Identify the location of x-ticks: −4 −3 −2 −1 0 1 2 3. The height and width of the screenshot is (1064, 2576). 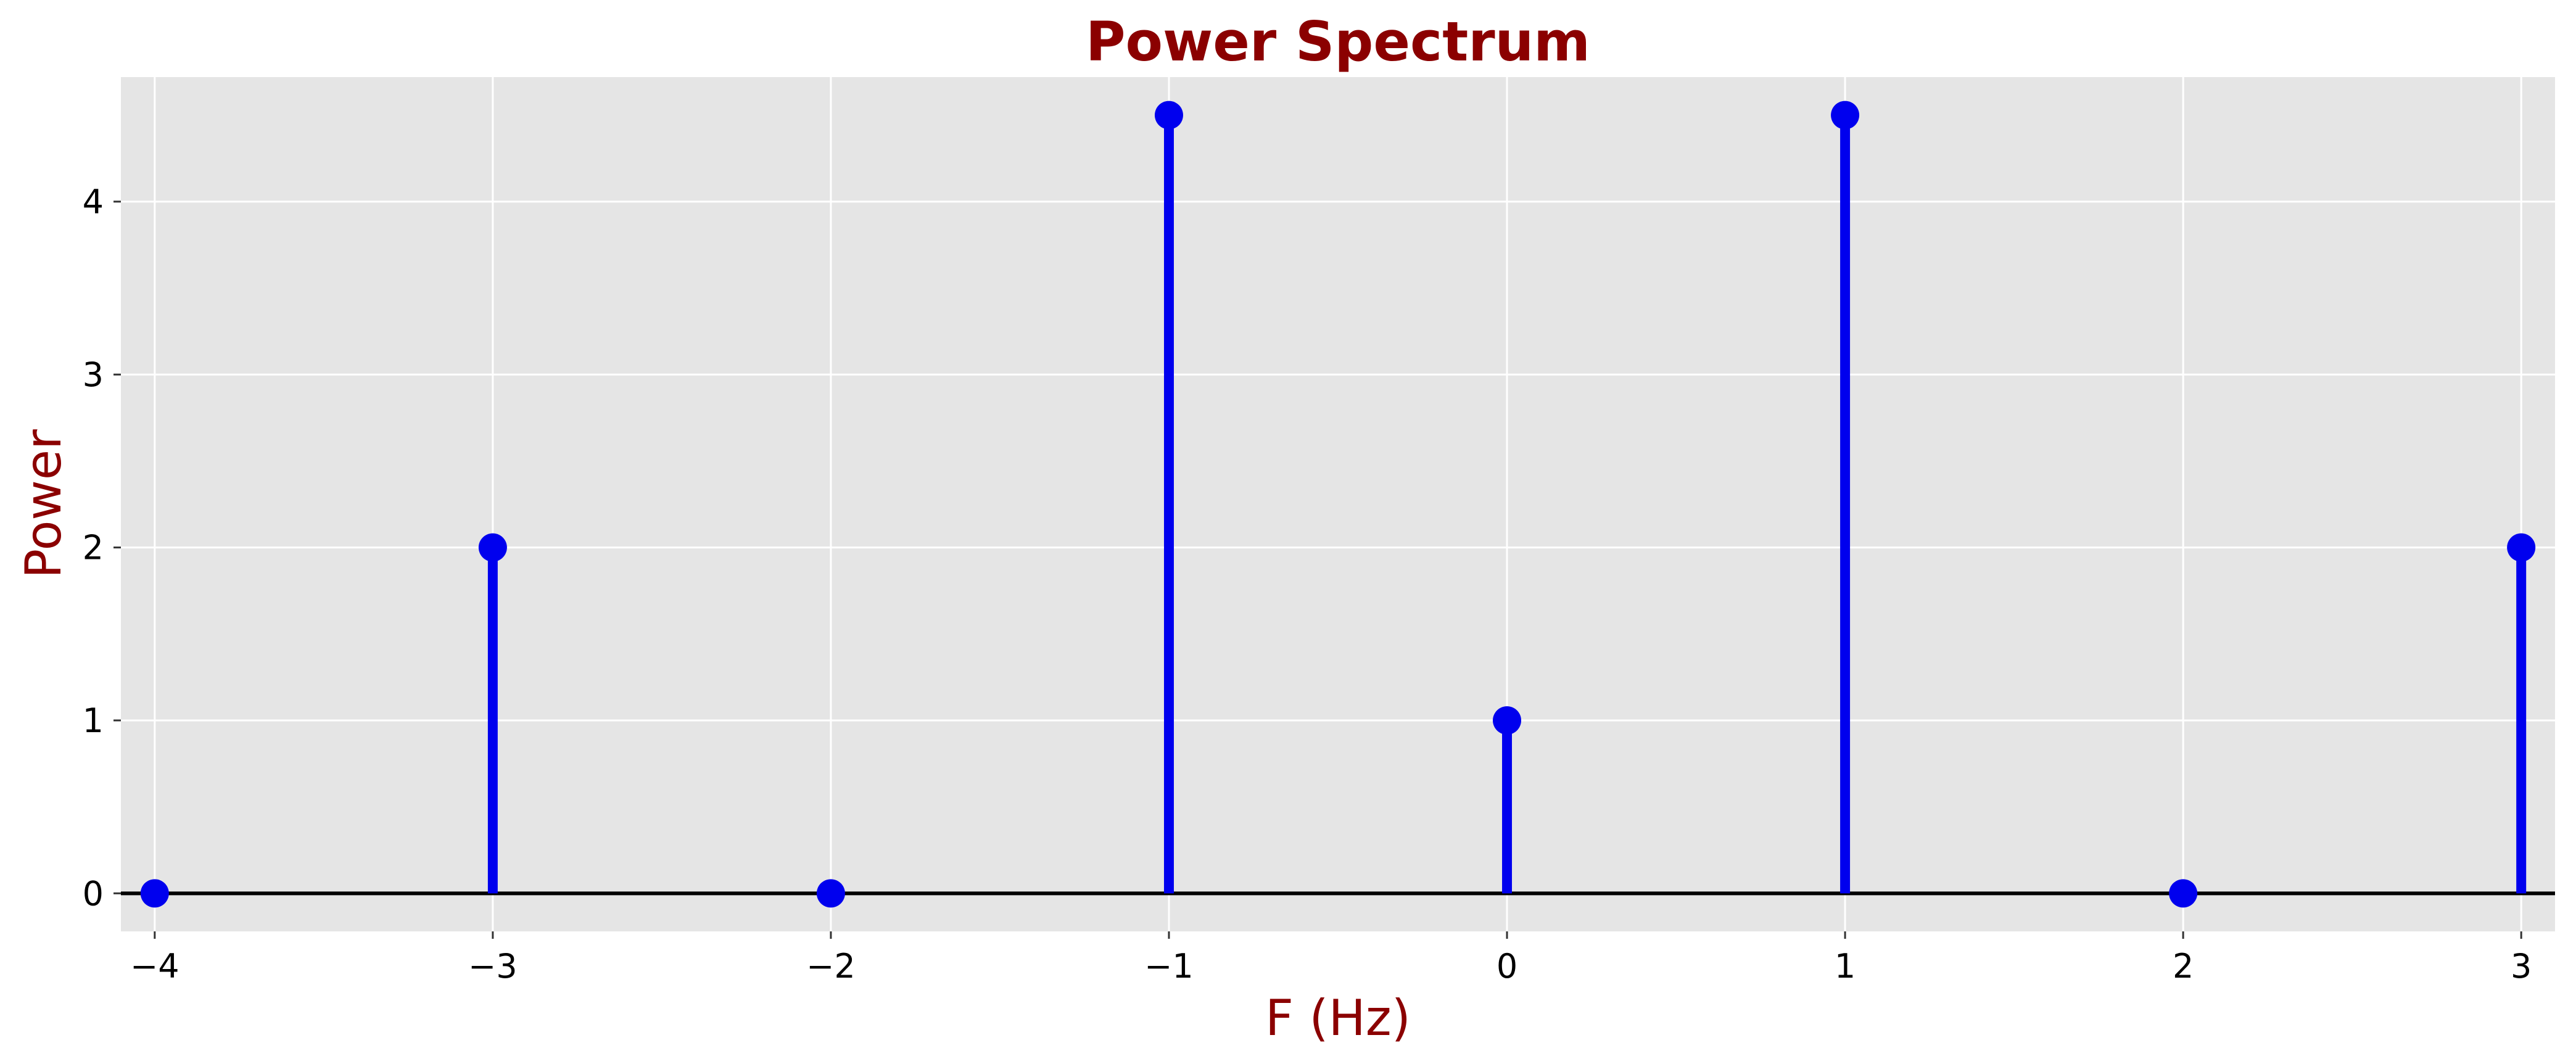
(1331, 959).